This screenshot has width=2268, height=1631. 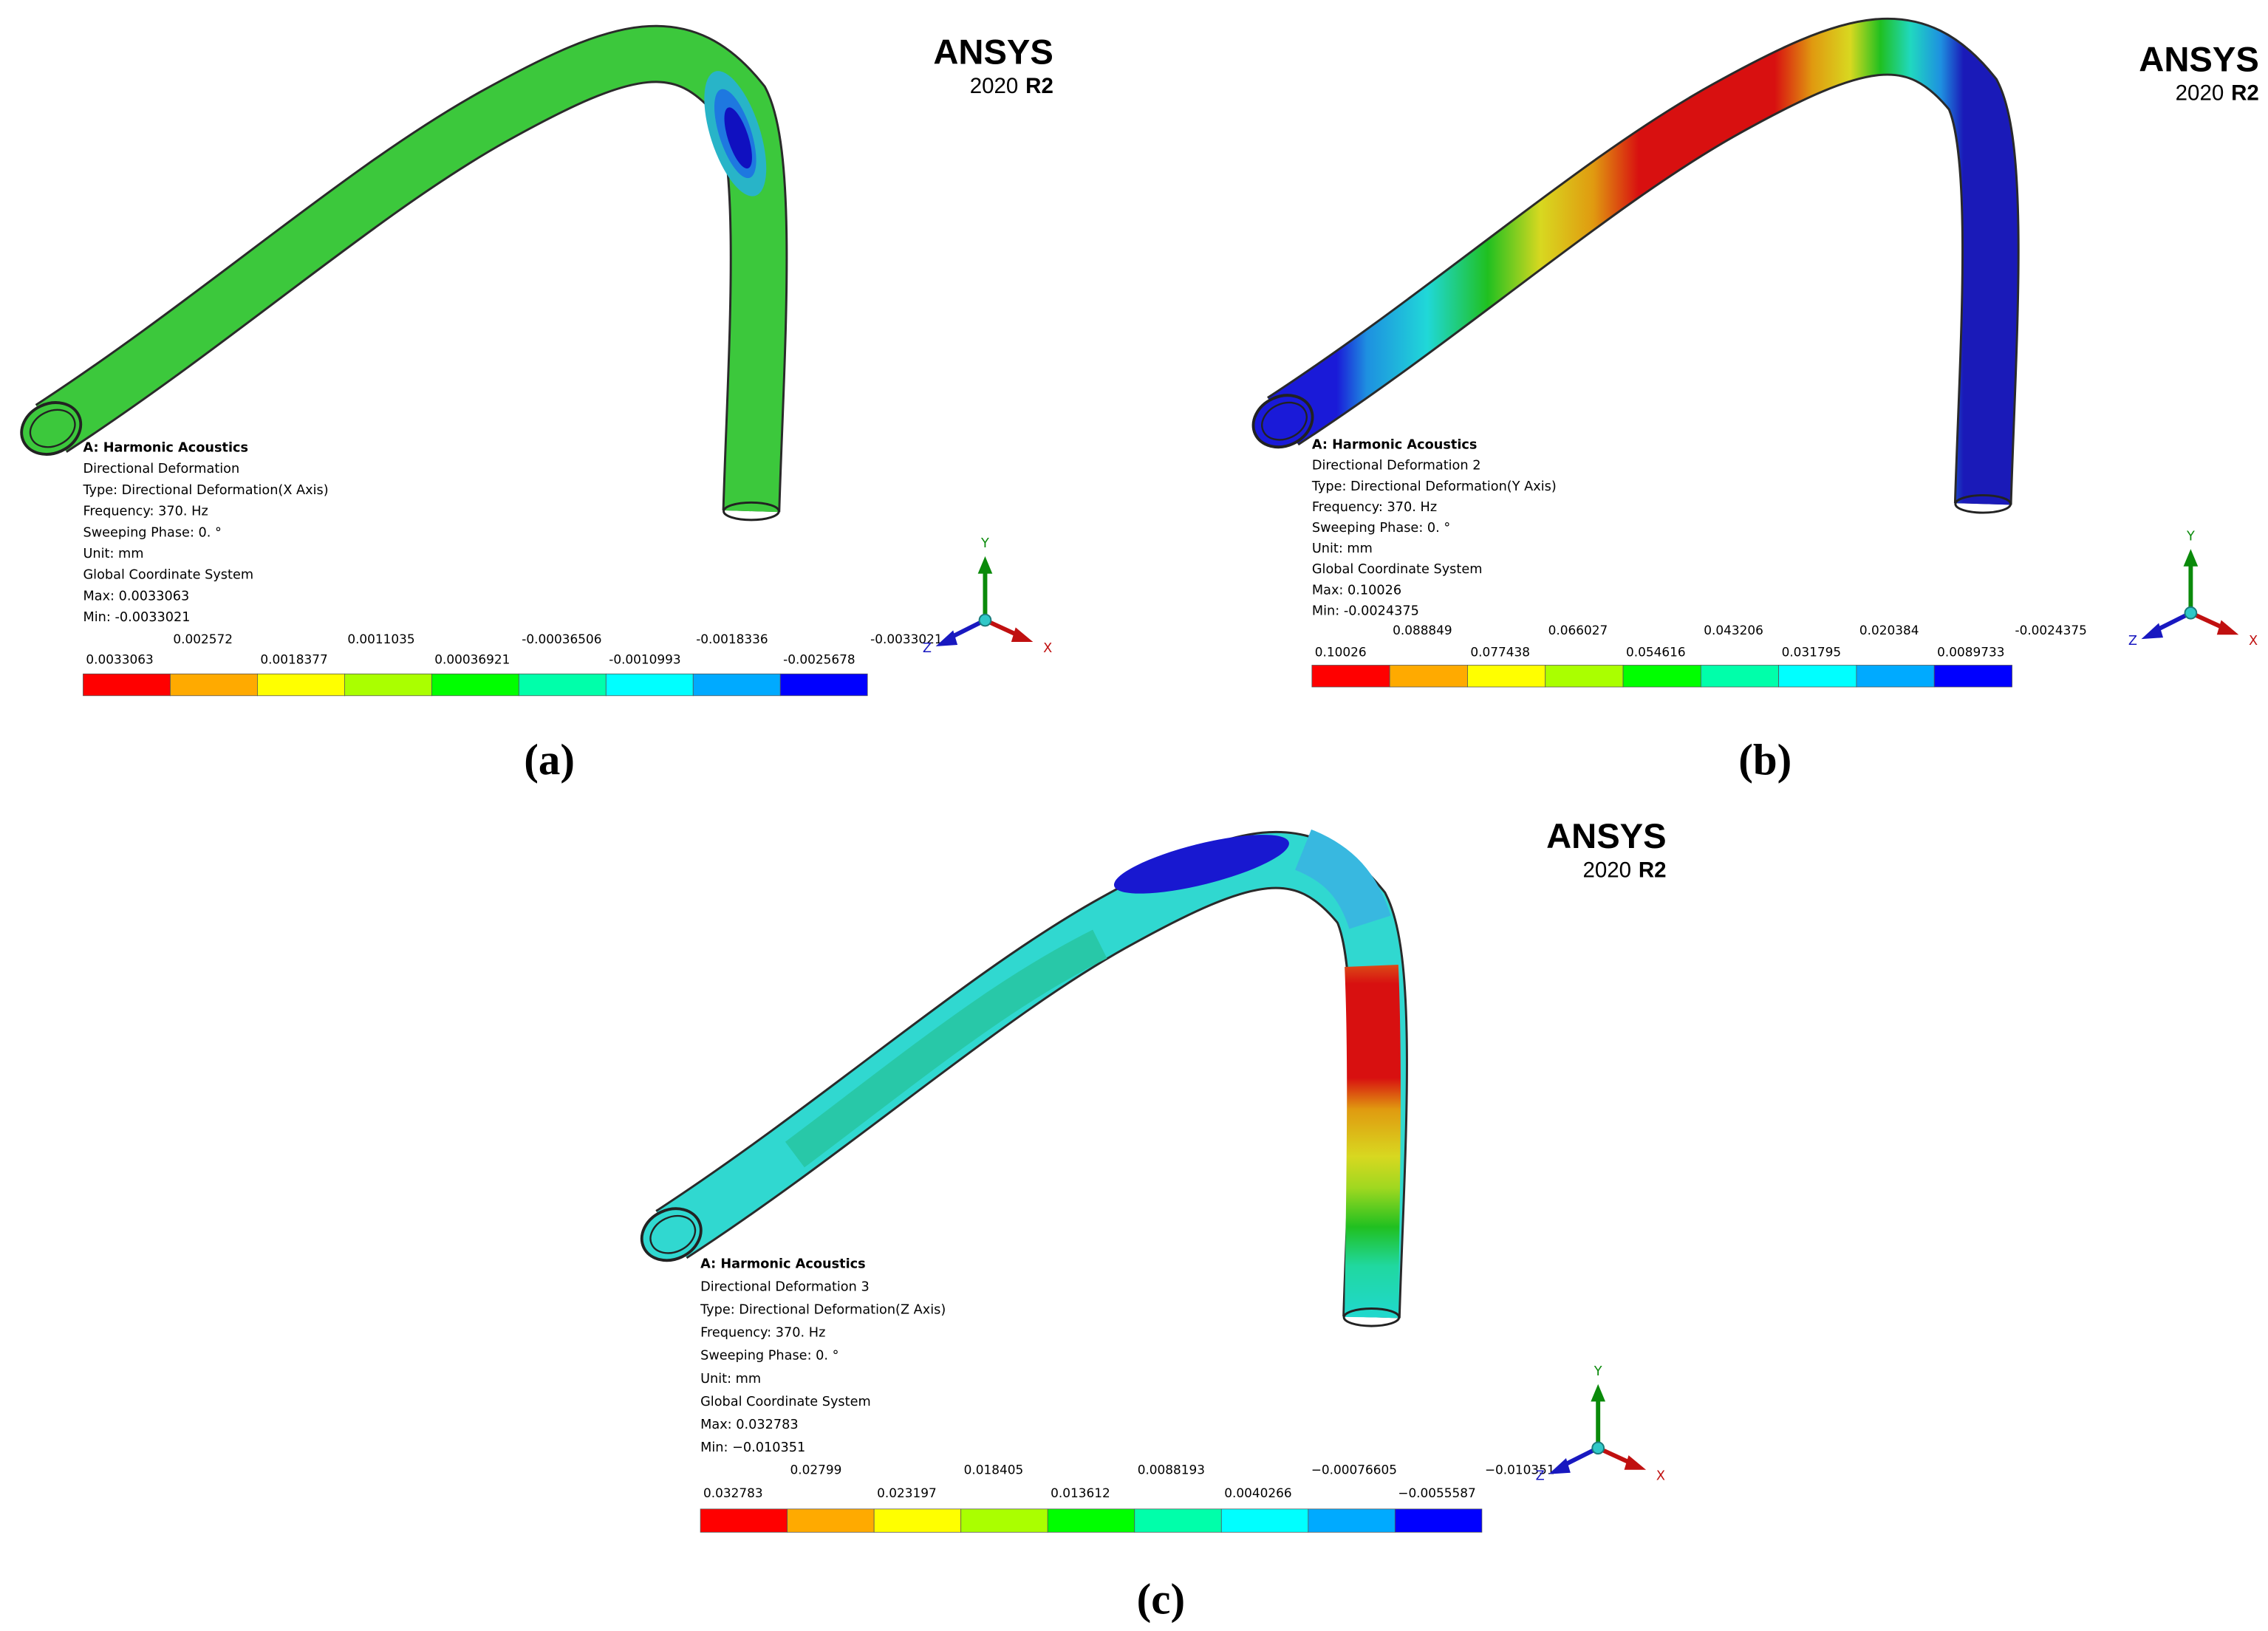 What do you see at coordinates (161, 469) in the screenshot?
I see `info-line: Directional Deformation` at bounding box center [161, 469].